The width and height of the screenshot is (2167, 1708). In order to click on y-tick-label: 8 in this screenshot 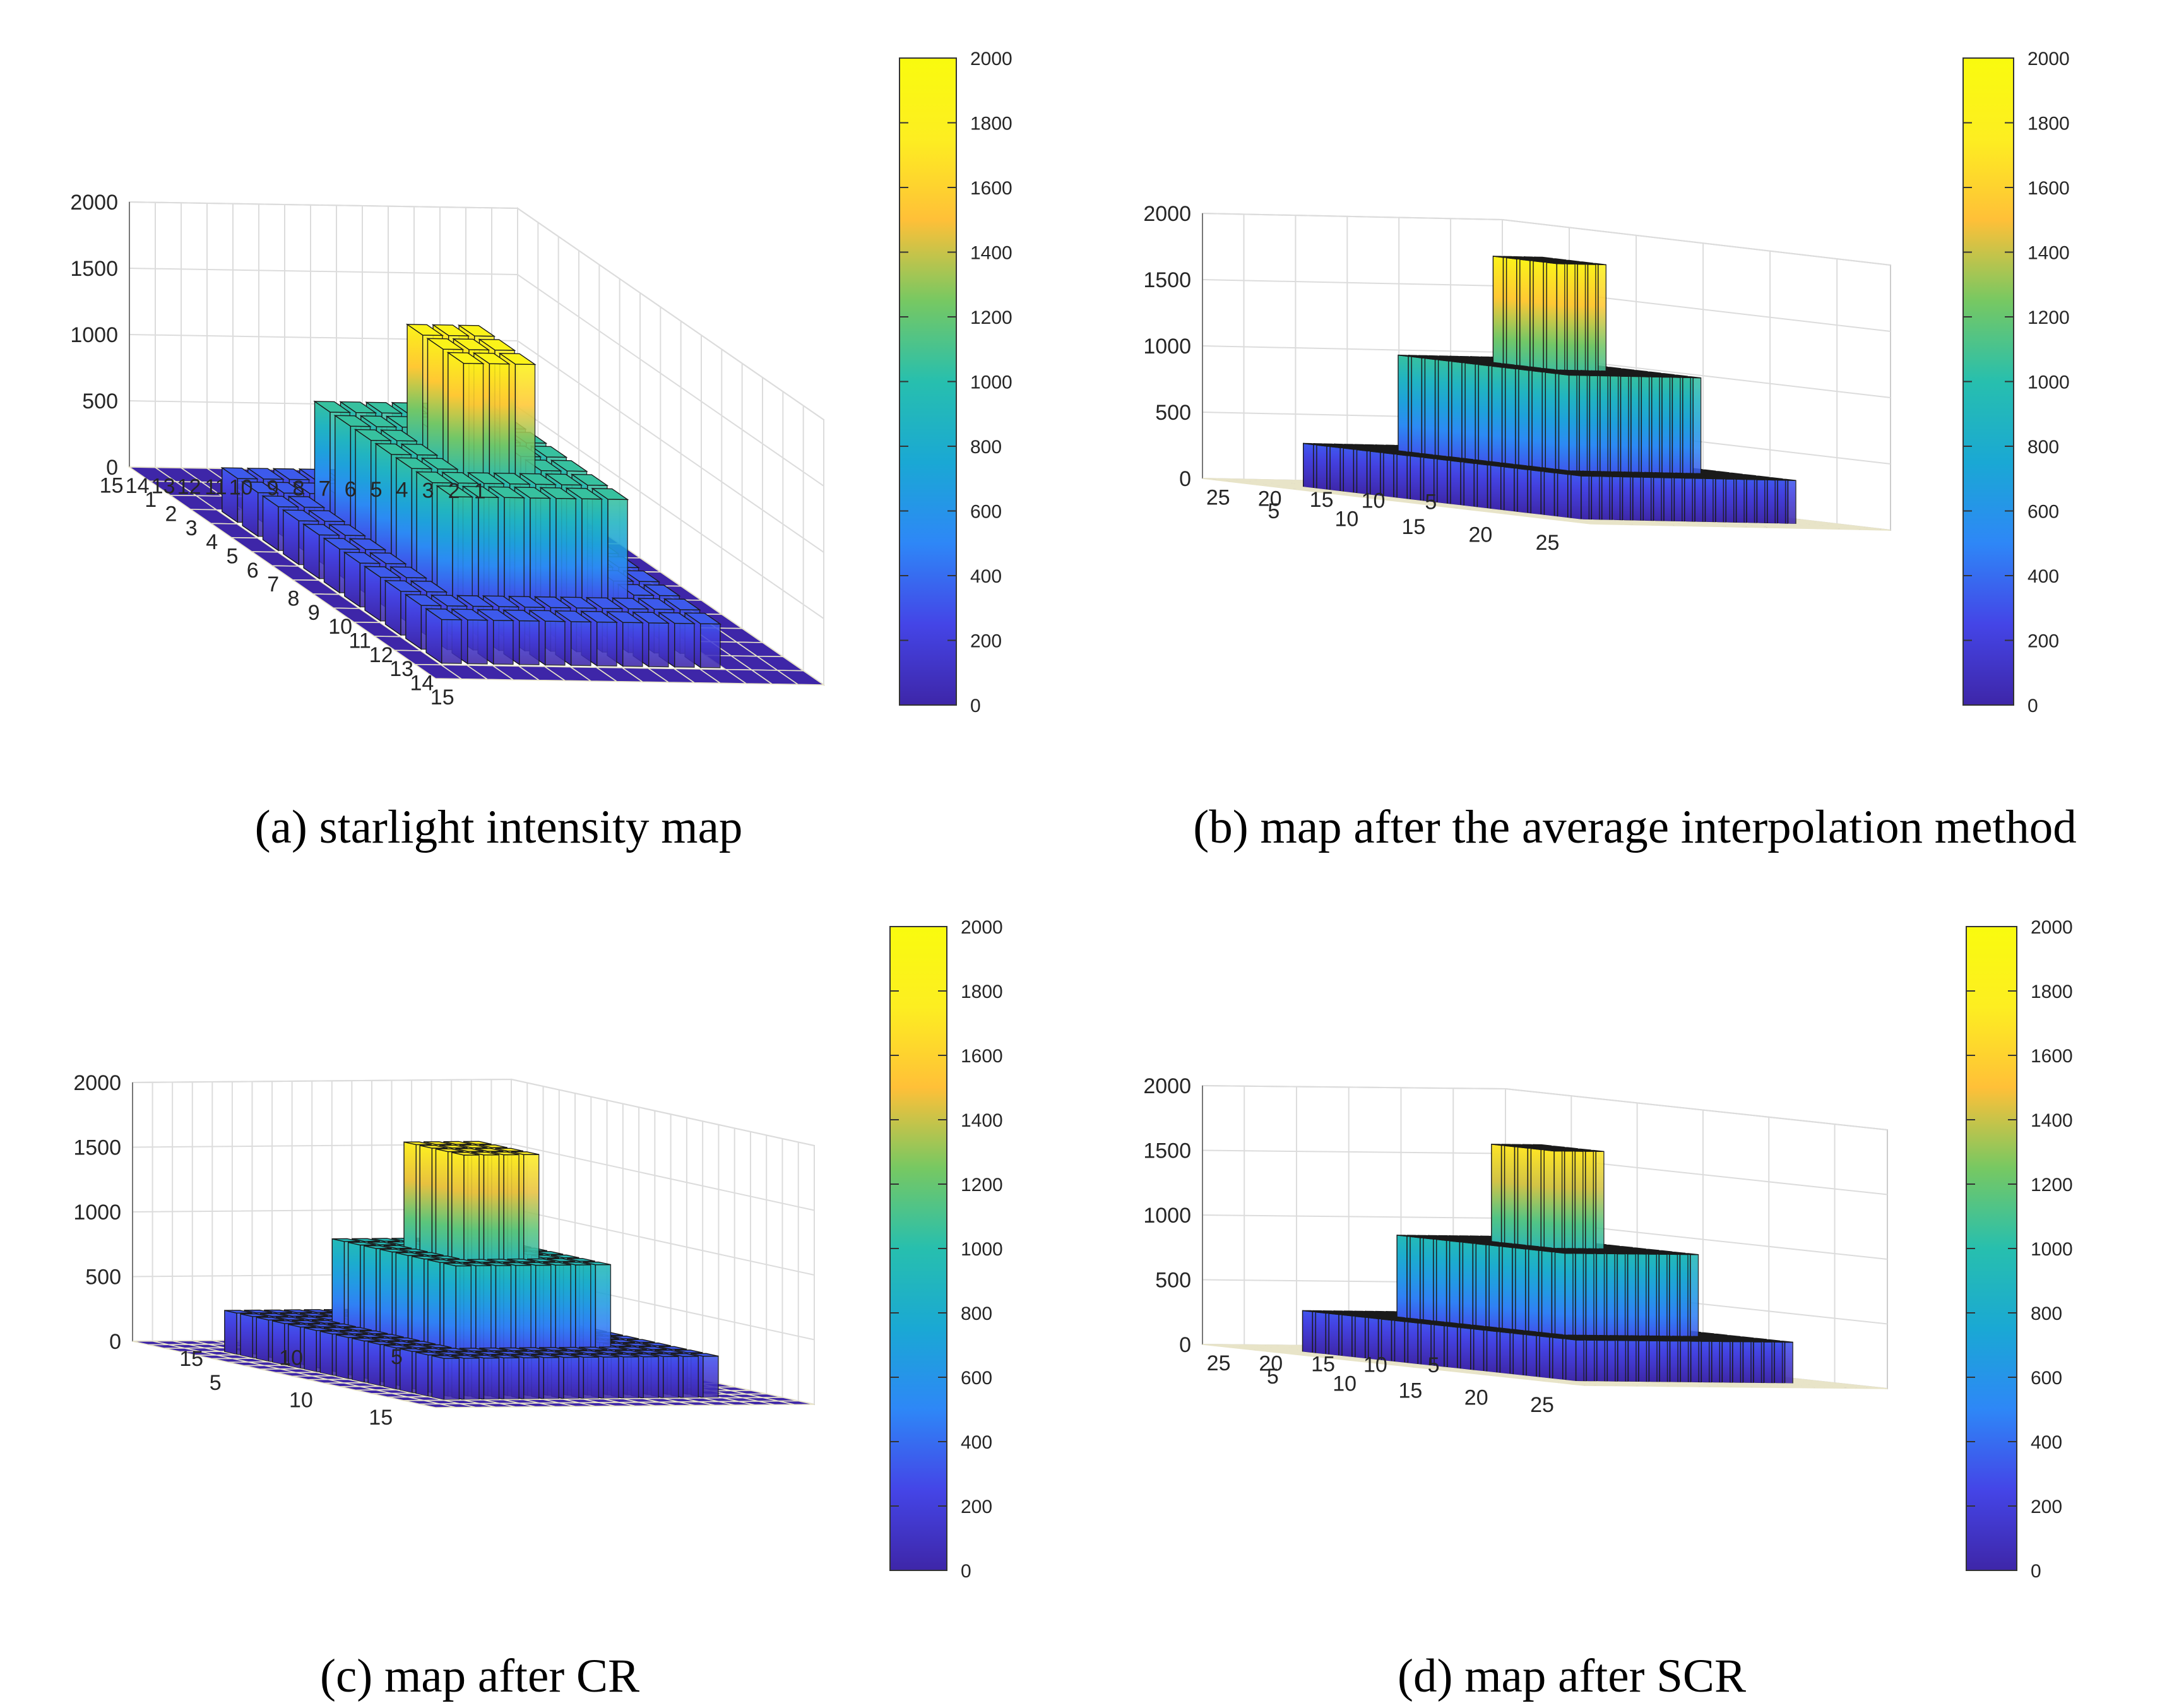, I will do `click(299, 489)`.